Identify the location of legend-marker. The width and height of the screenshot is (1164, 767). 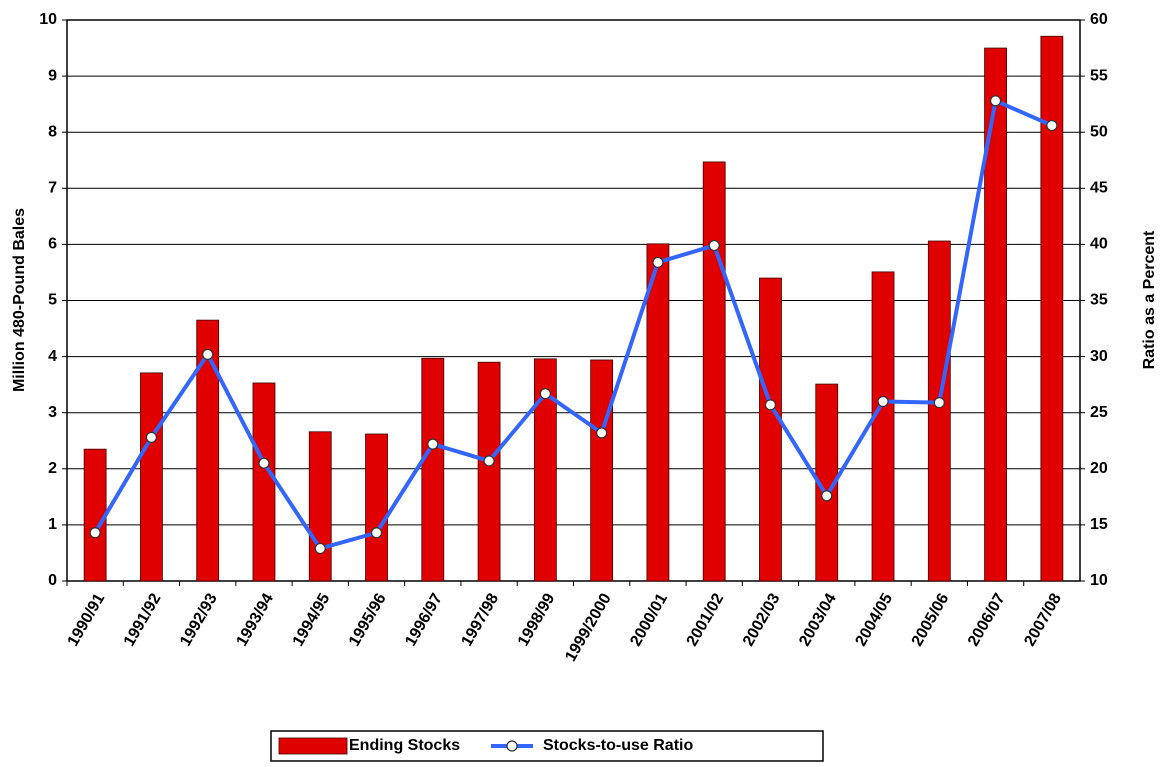
(512, 746).